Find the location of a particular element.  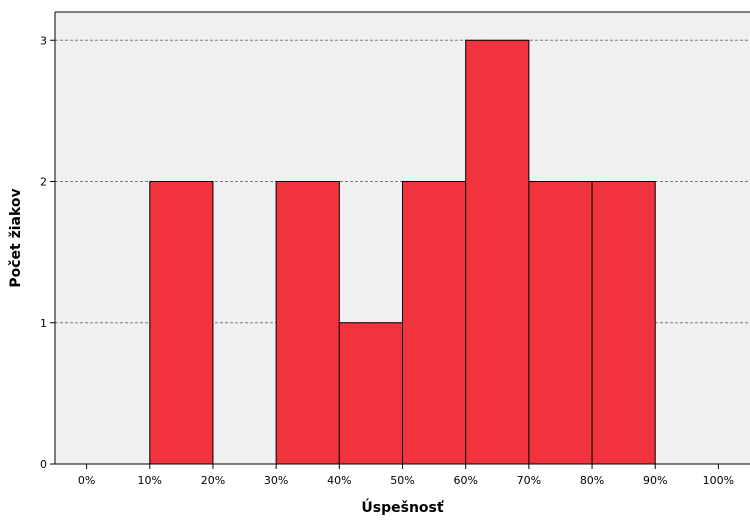

y-tick-label-0: 0 is located at coordinates (43, 464).